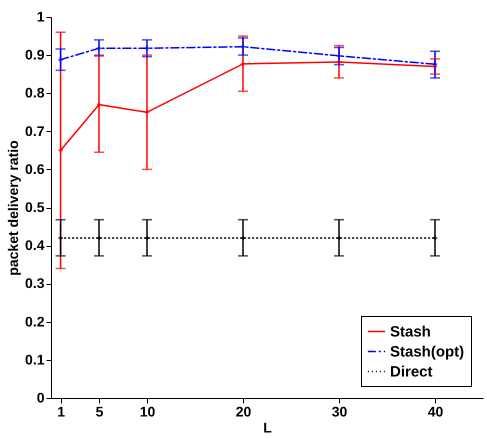  Describe the element at coordinates (35, 168) in the screenshot. I see `y-tick-label: 0.6` at that location.